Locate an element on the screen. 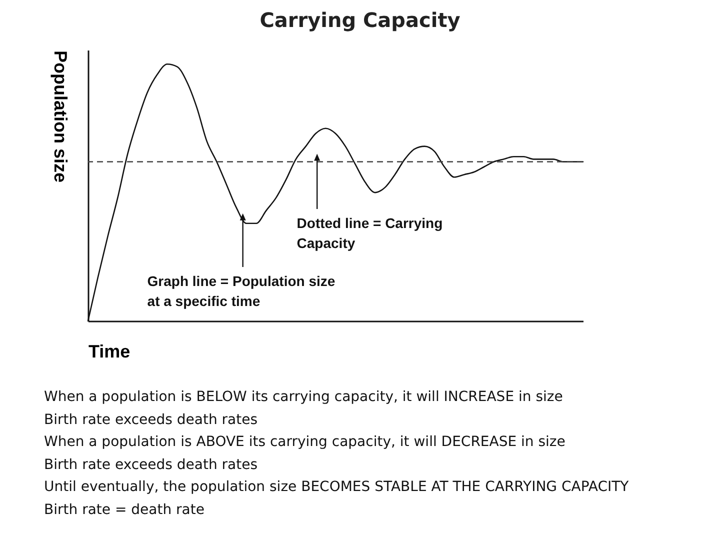 The image size is (720, 540). text: When a population is ABOVE its carrying capacity, it will DECREASE in size is located at coordinates (305, 442).